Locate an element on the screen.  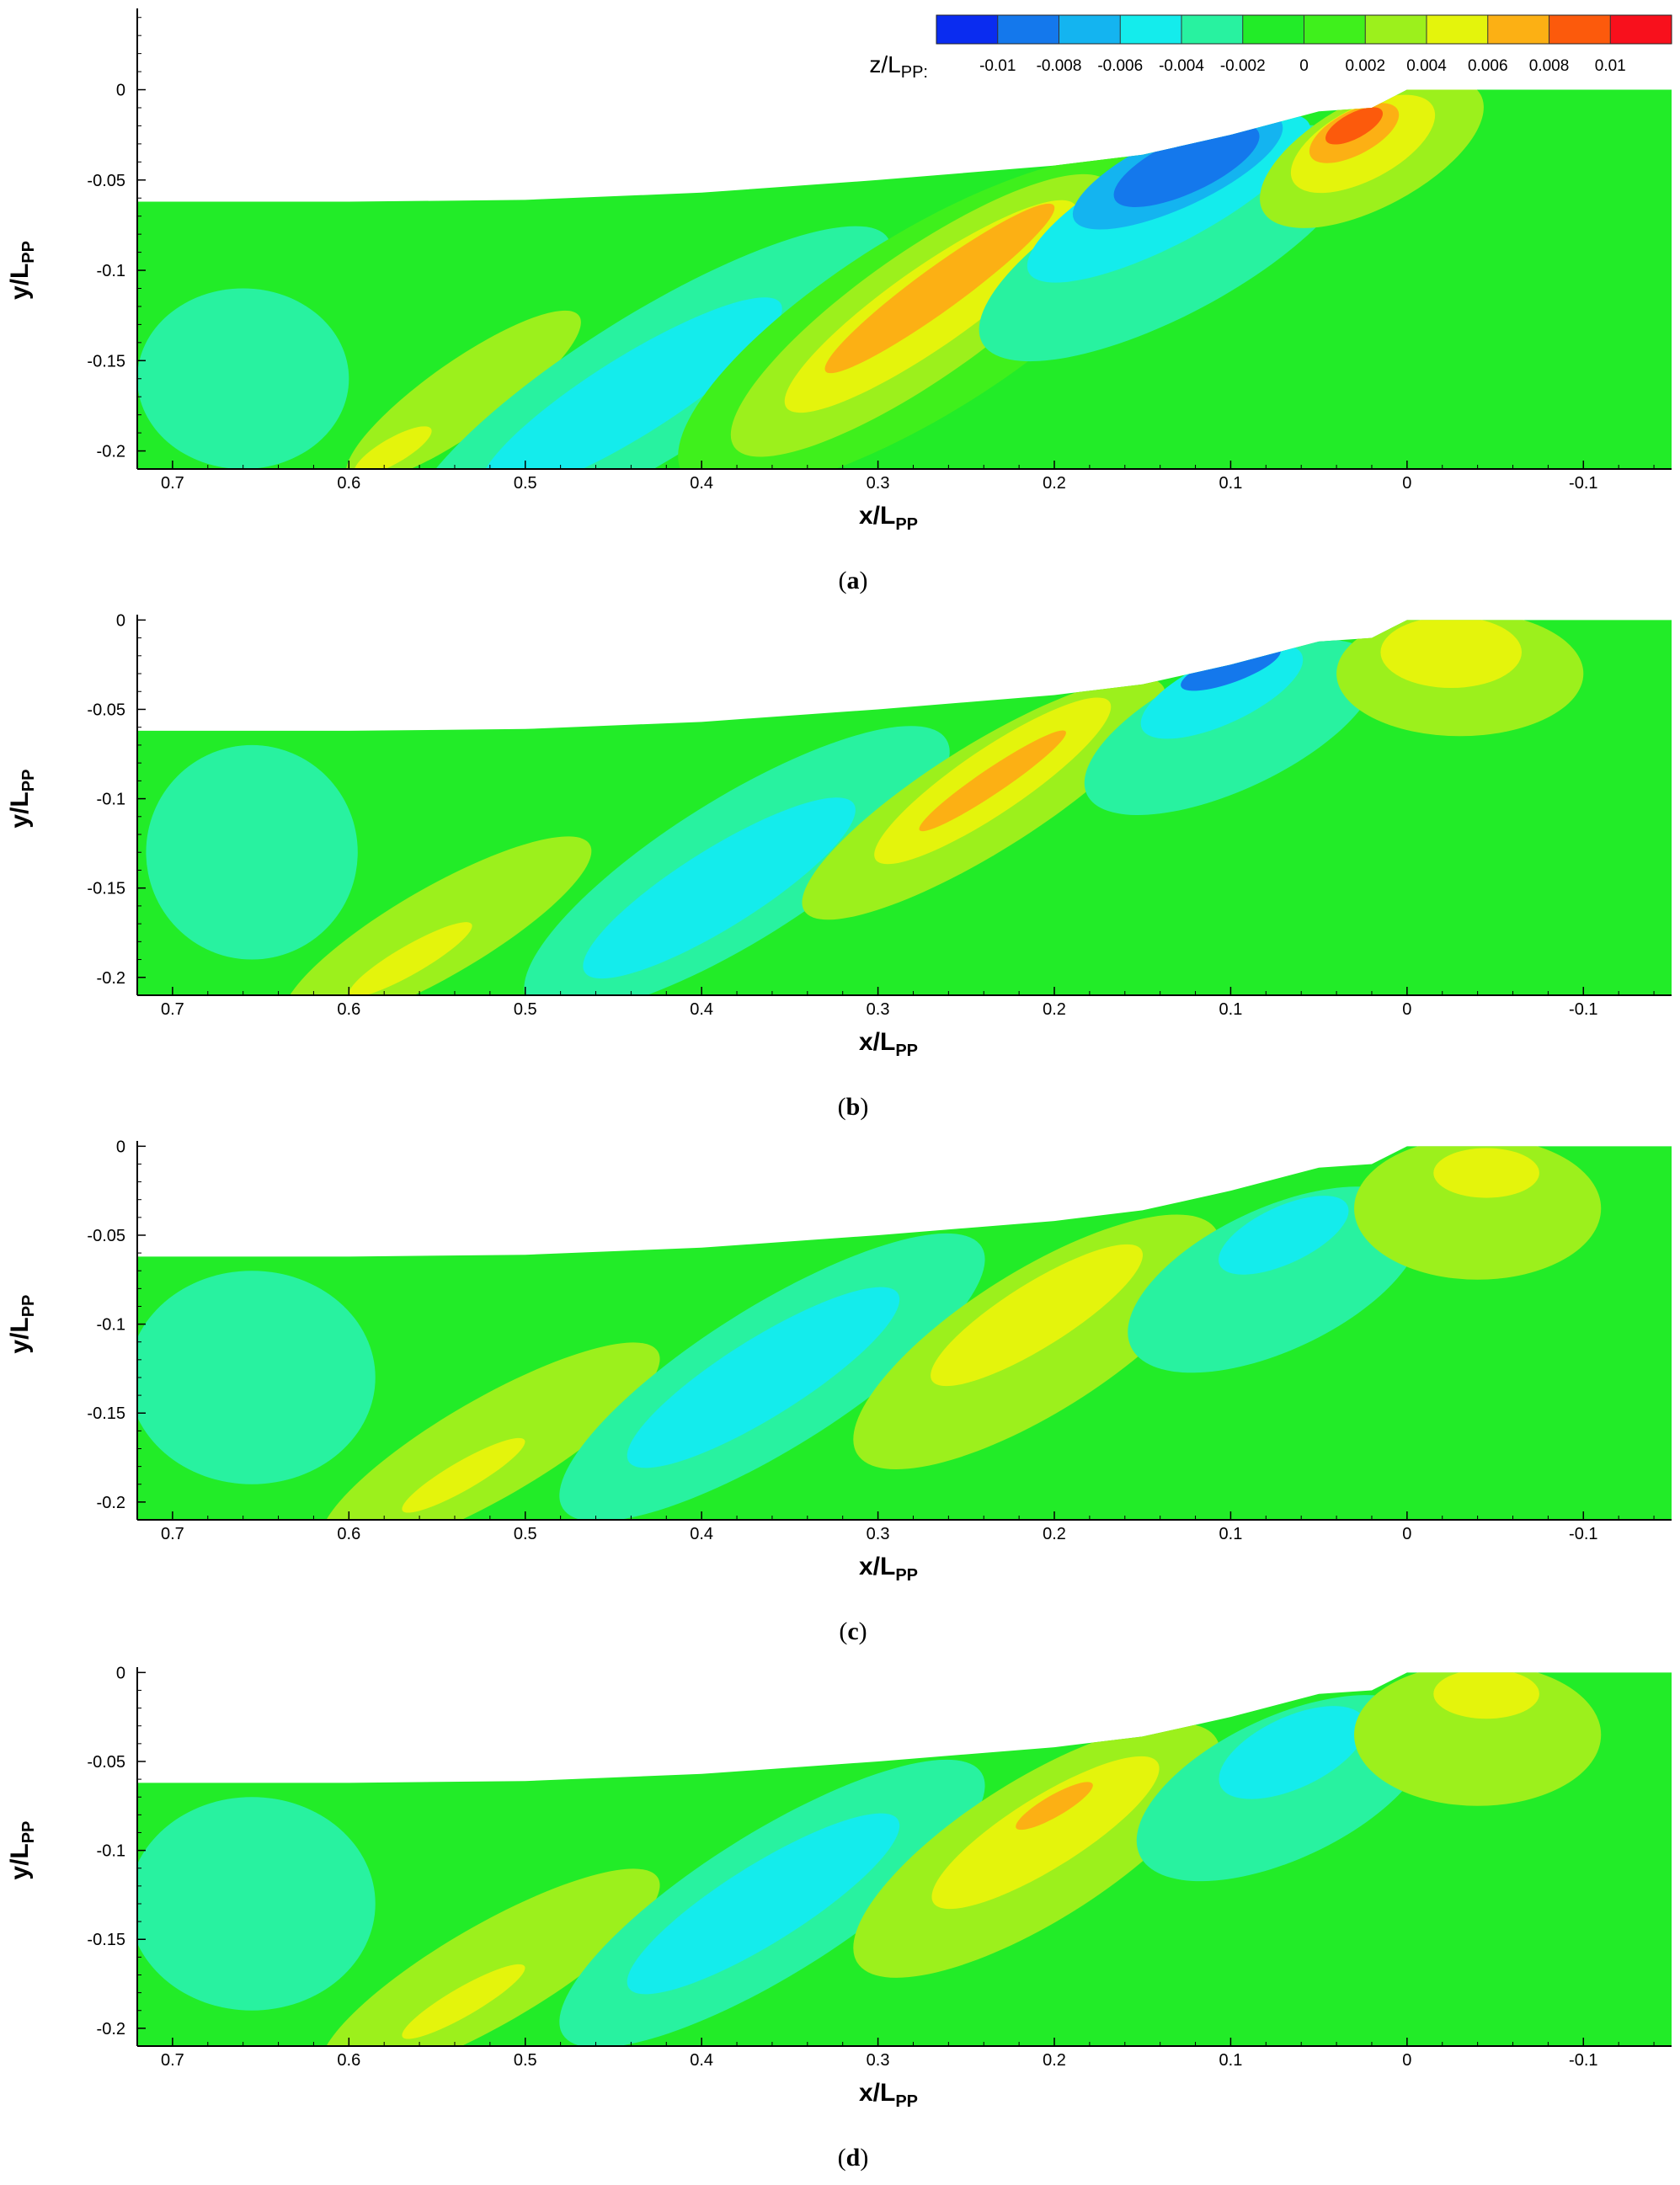
panel-caption: (a) is located at coordinates (853, 581).